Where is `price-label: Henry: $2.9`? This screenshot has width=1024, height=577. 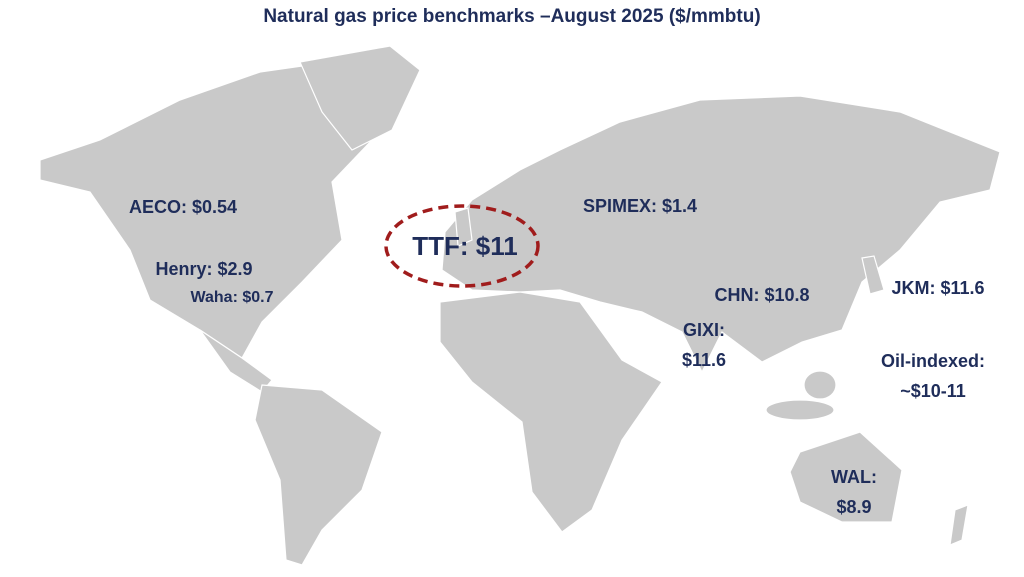
price-label: Henry: $2.9 is located at coordinates (203, 269).